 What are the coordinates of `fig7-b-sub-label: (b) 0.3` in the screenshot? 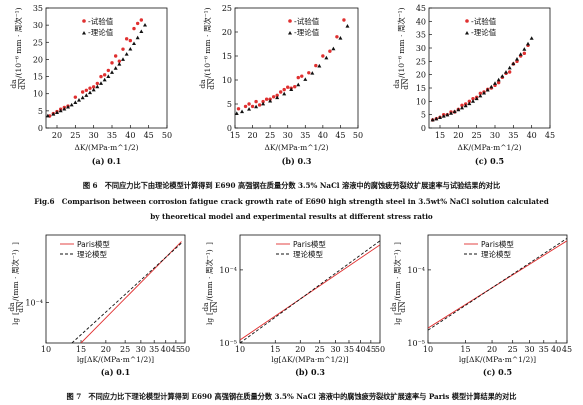 It's located at (310, 372).